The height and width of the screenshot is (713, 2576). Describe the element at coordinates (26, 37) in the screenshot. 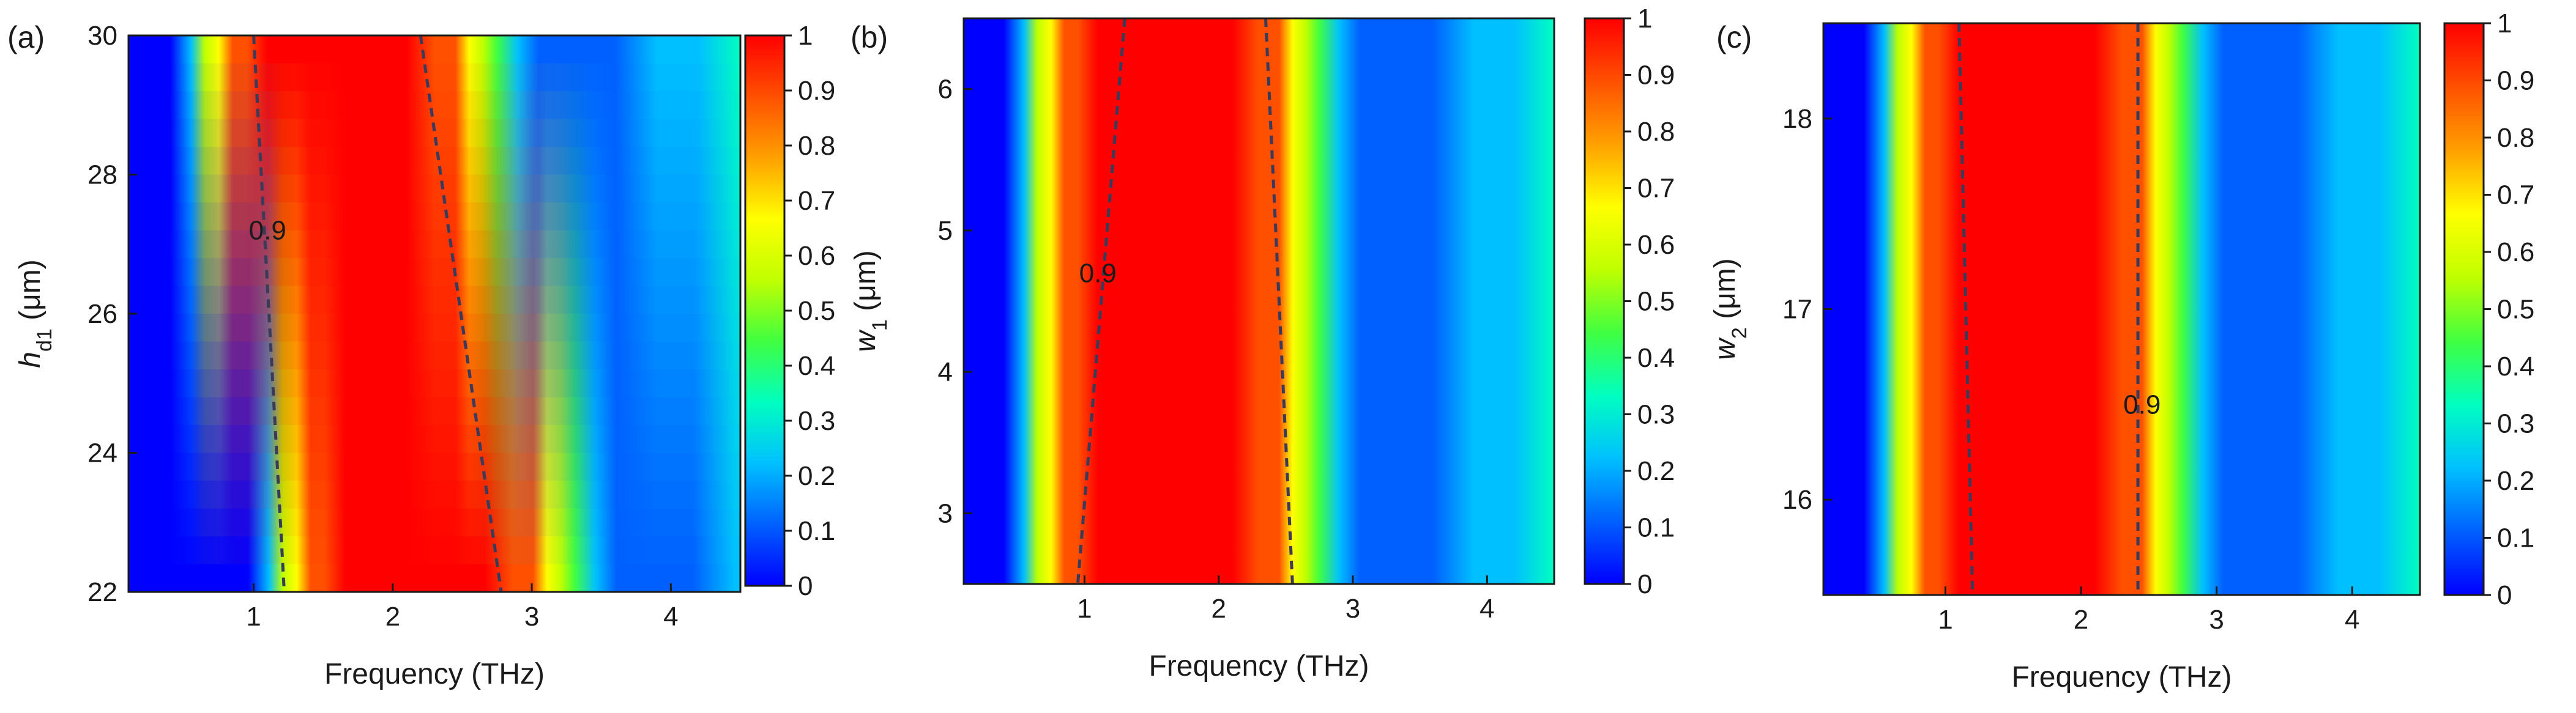

I see `panel-label: (a)` at that location.